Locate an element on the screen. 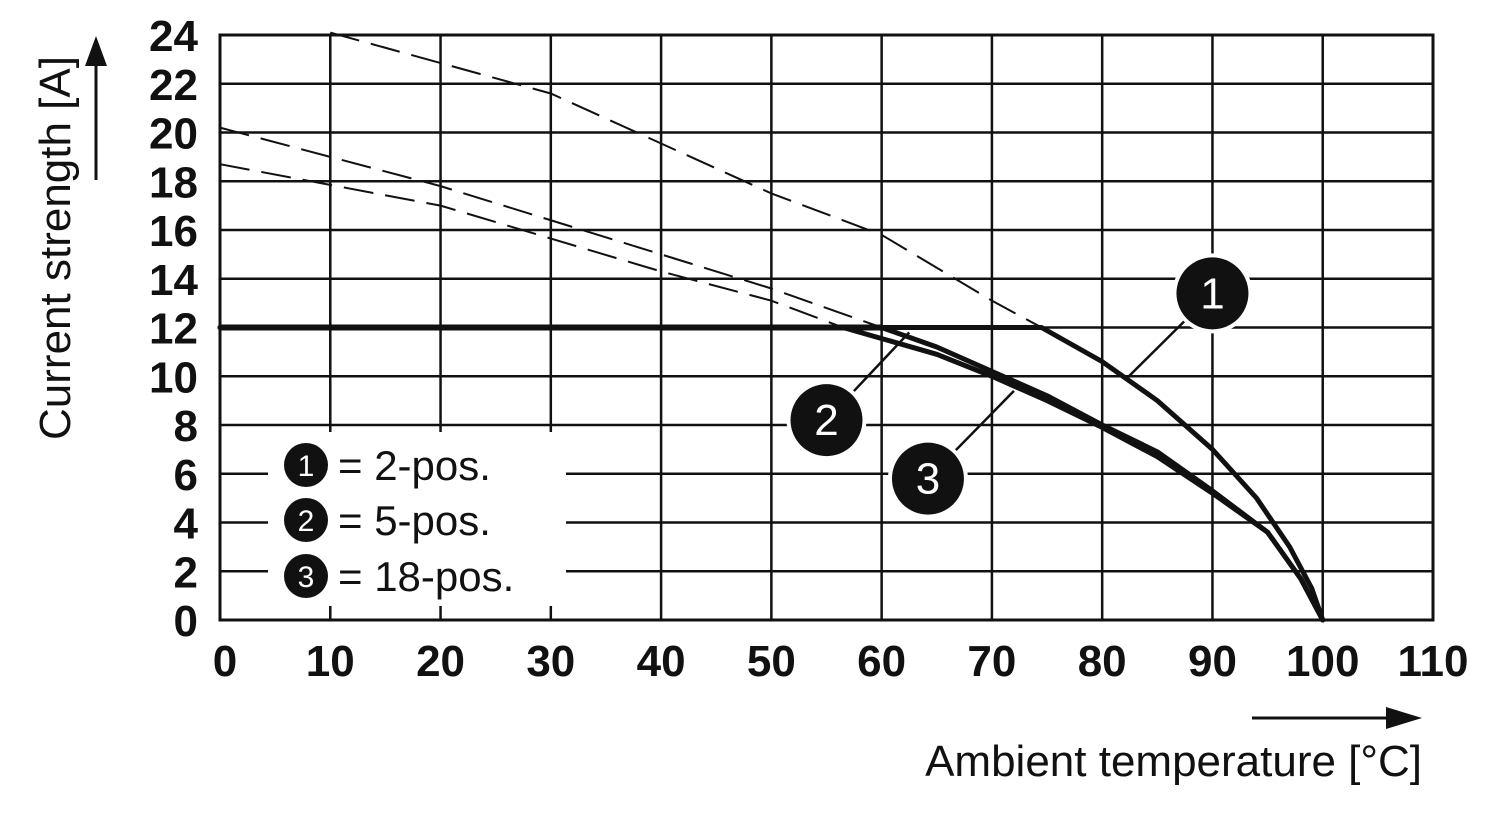  y-tick-label-9: 18 is located at coordinates (173, 182).